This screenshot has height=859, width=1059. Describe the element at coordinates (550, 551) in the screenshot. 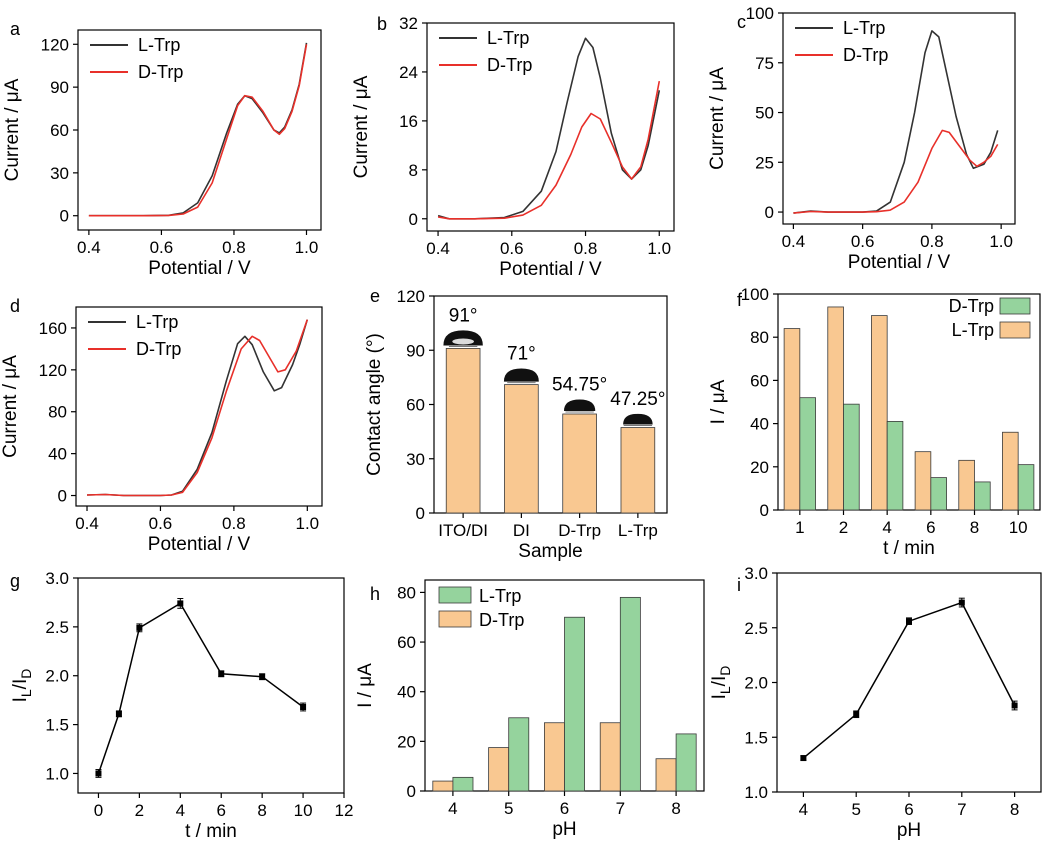

I see `x-axis-title: Sample` at that location.